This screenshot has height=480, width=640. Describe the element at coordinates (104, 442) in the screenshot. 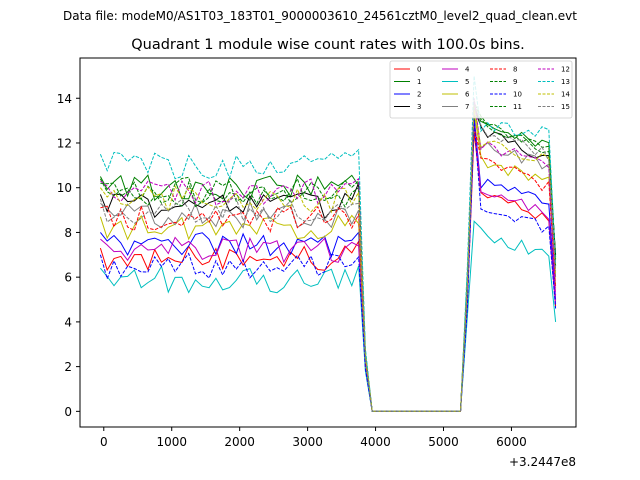

I see `x-tick-label: 0` at that location.